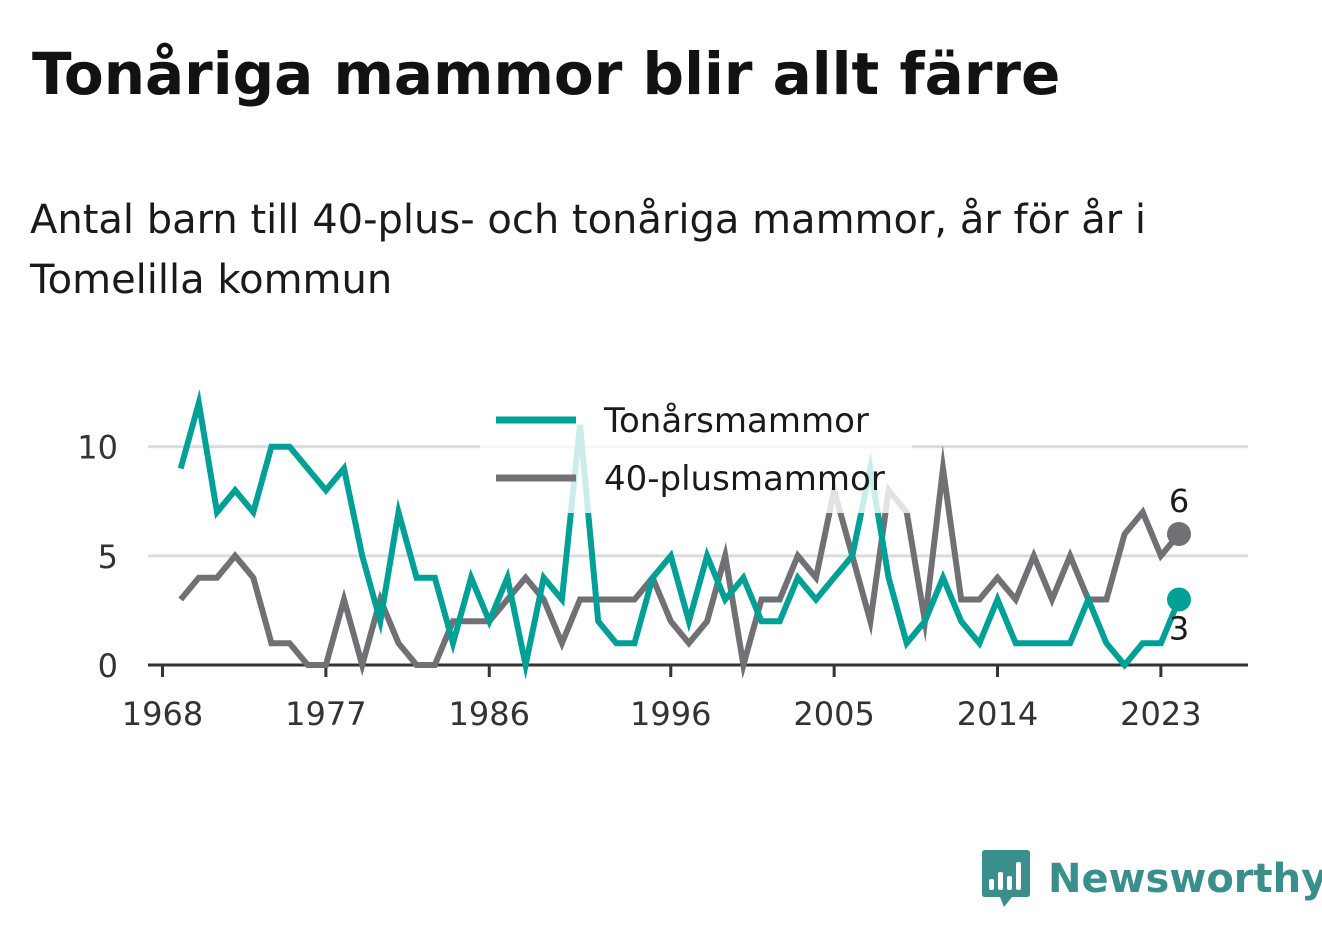  Describe the element at coordinates (670, 714) in the screenshot. I see `x-tick-label: 1996` at that location.